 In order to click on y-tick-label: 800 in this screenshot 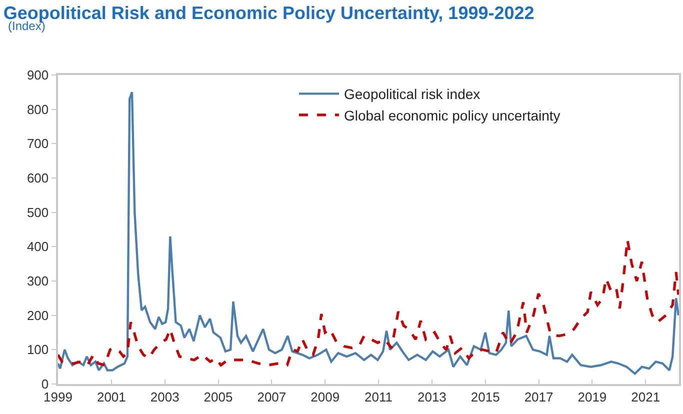, I will do `click(37, 109)`.